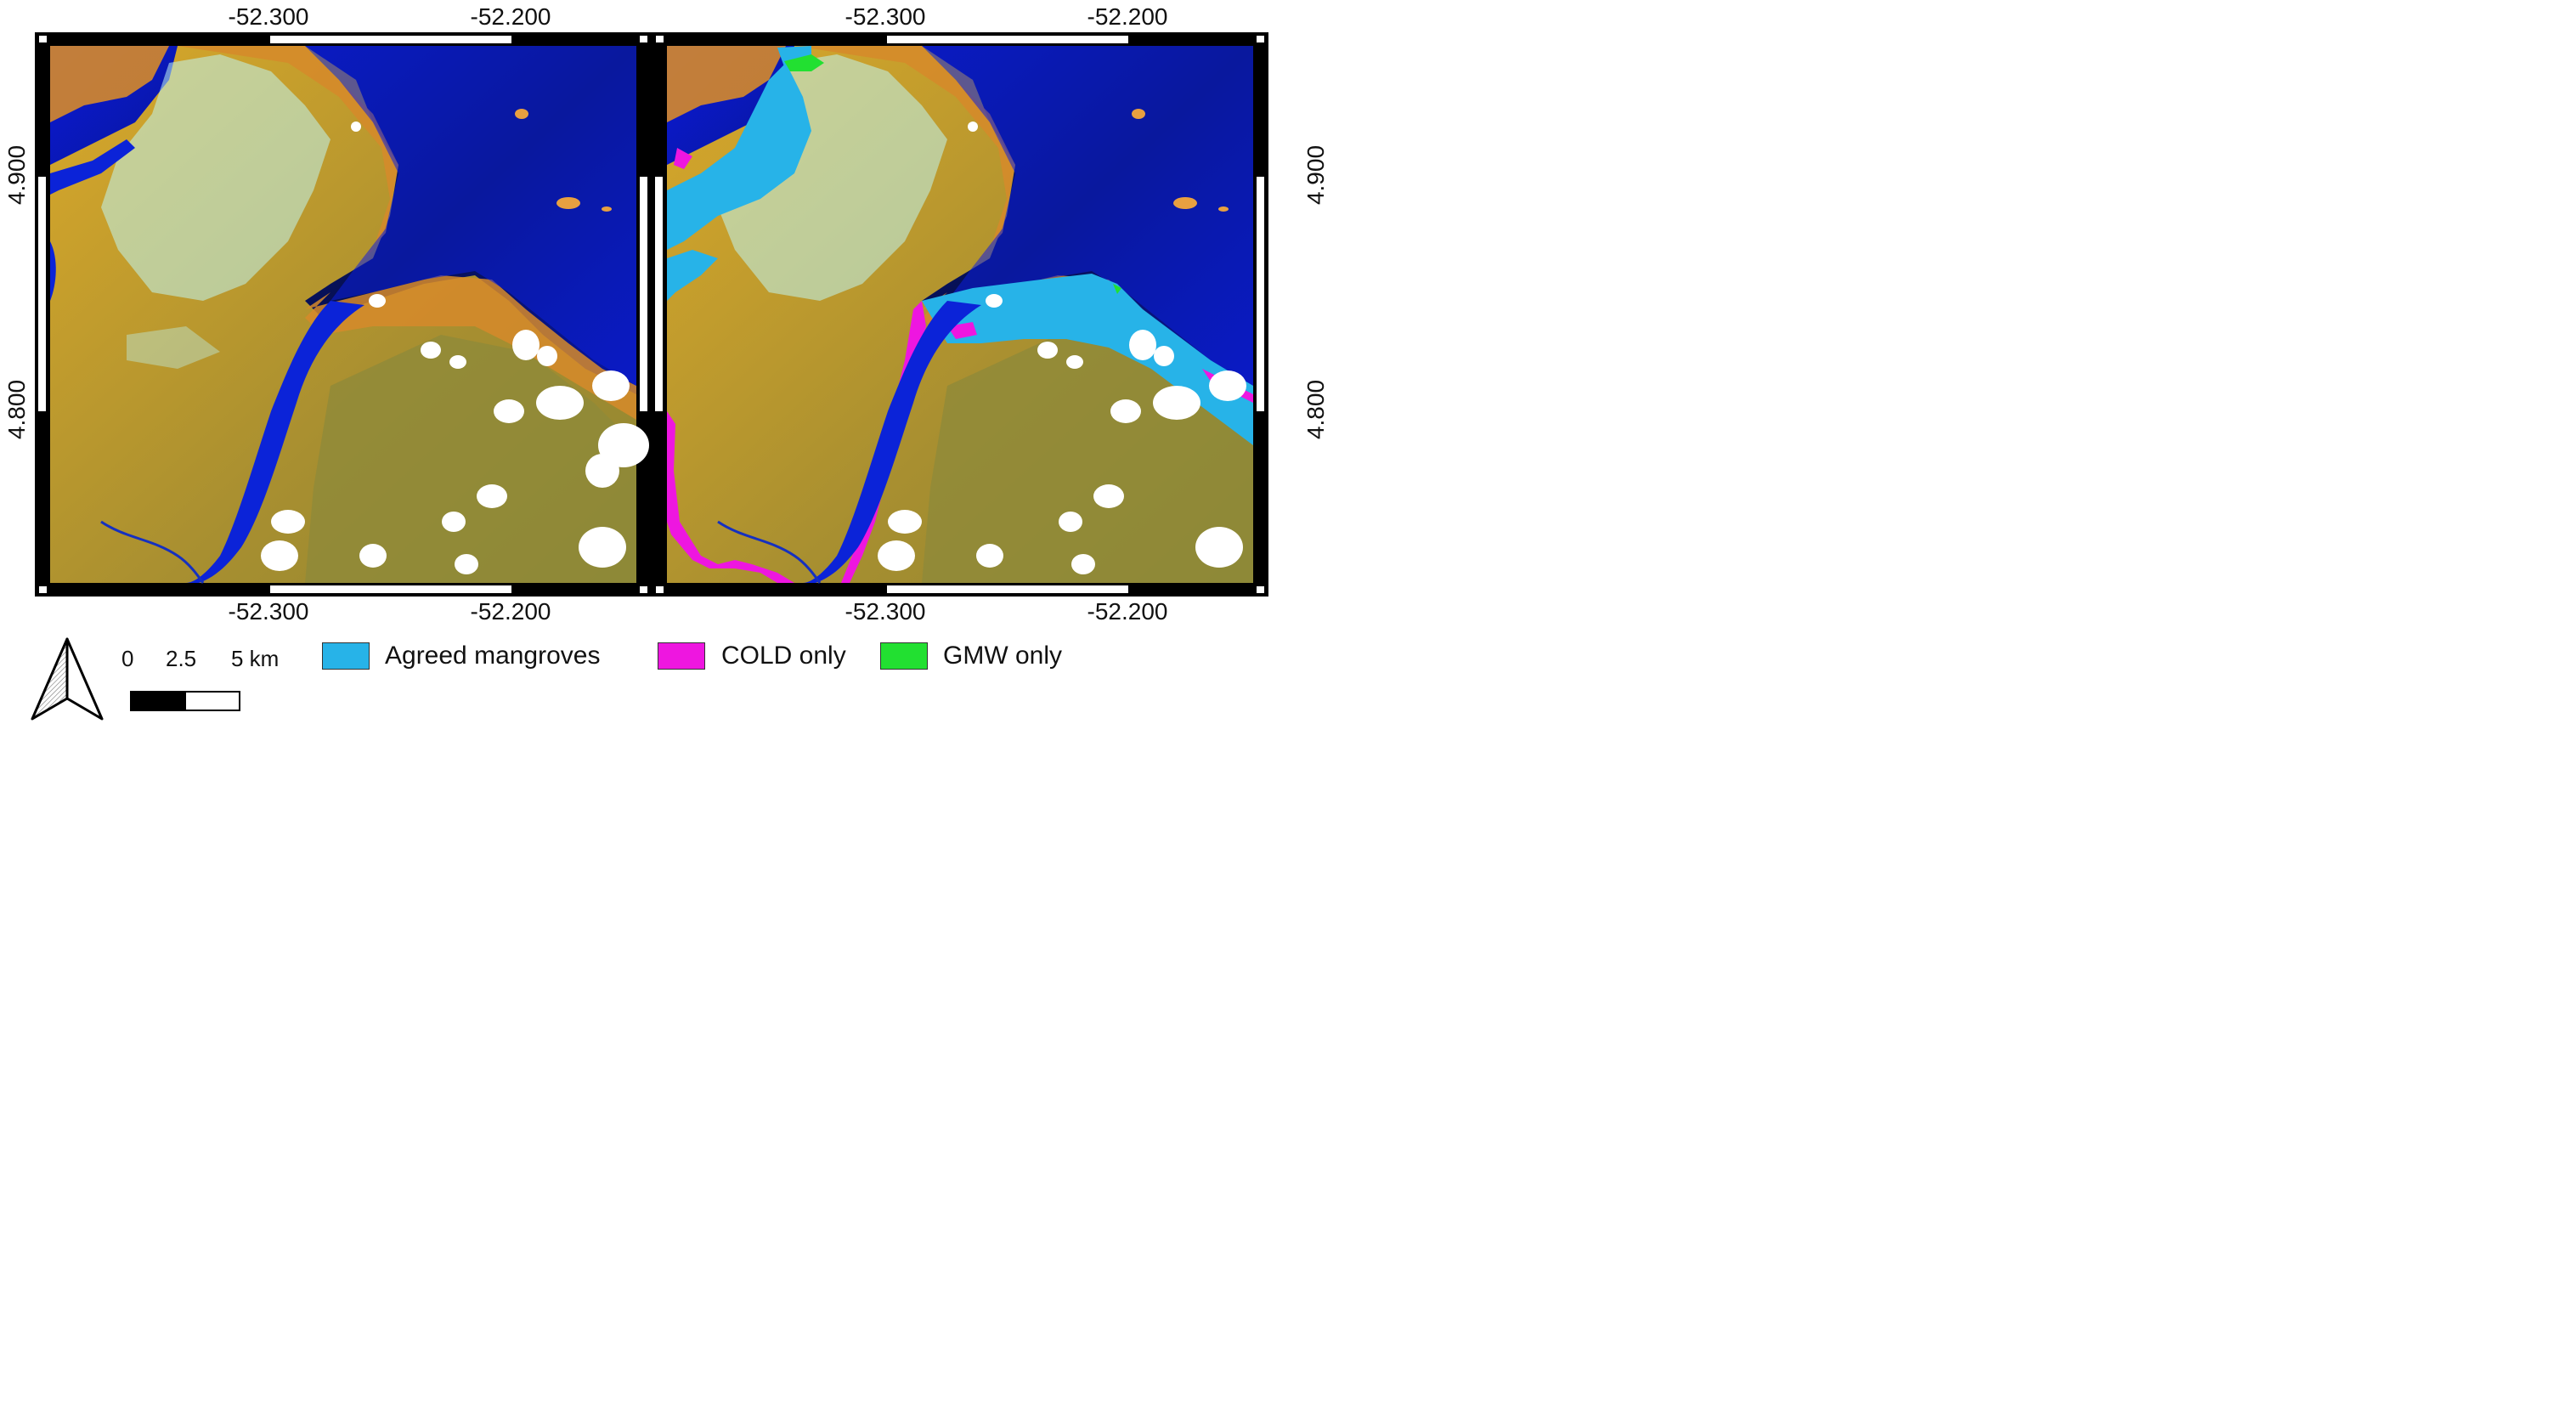 The height and width of the screenshot is (1408, 2576). What do you see at coordinates (904, 656) in the screenshot?
I see `legend-swatch-gmw-only` at bounding box center [904, 656].